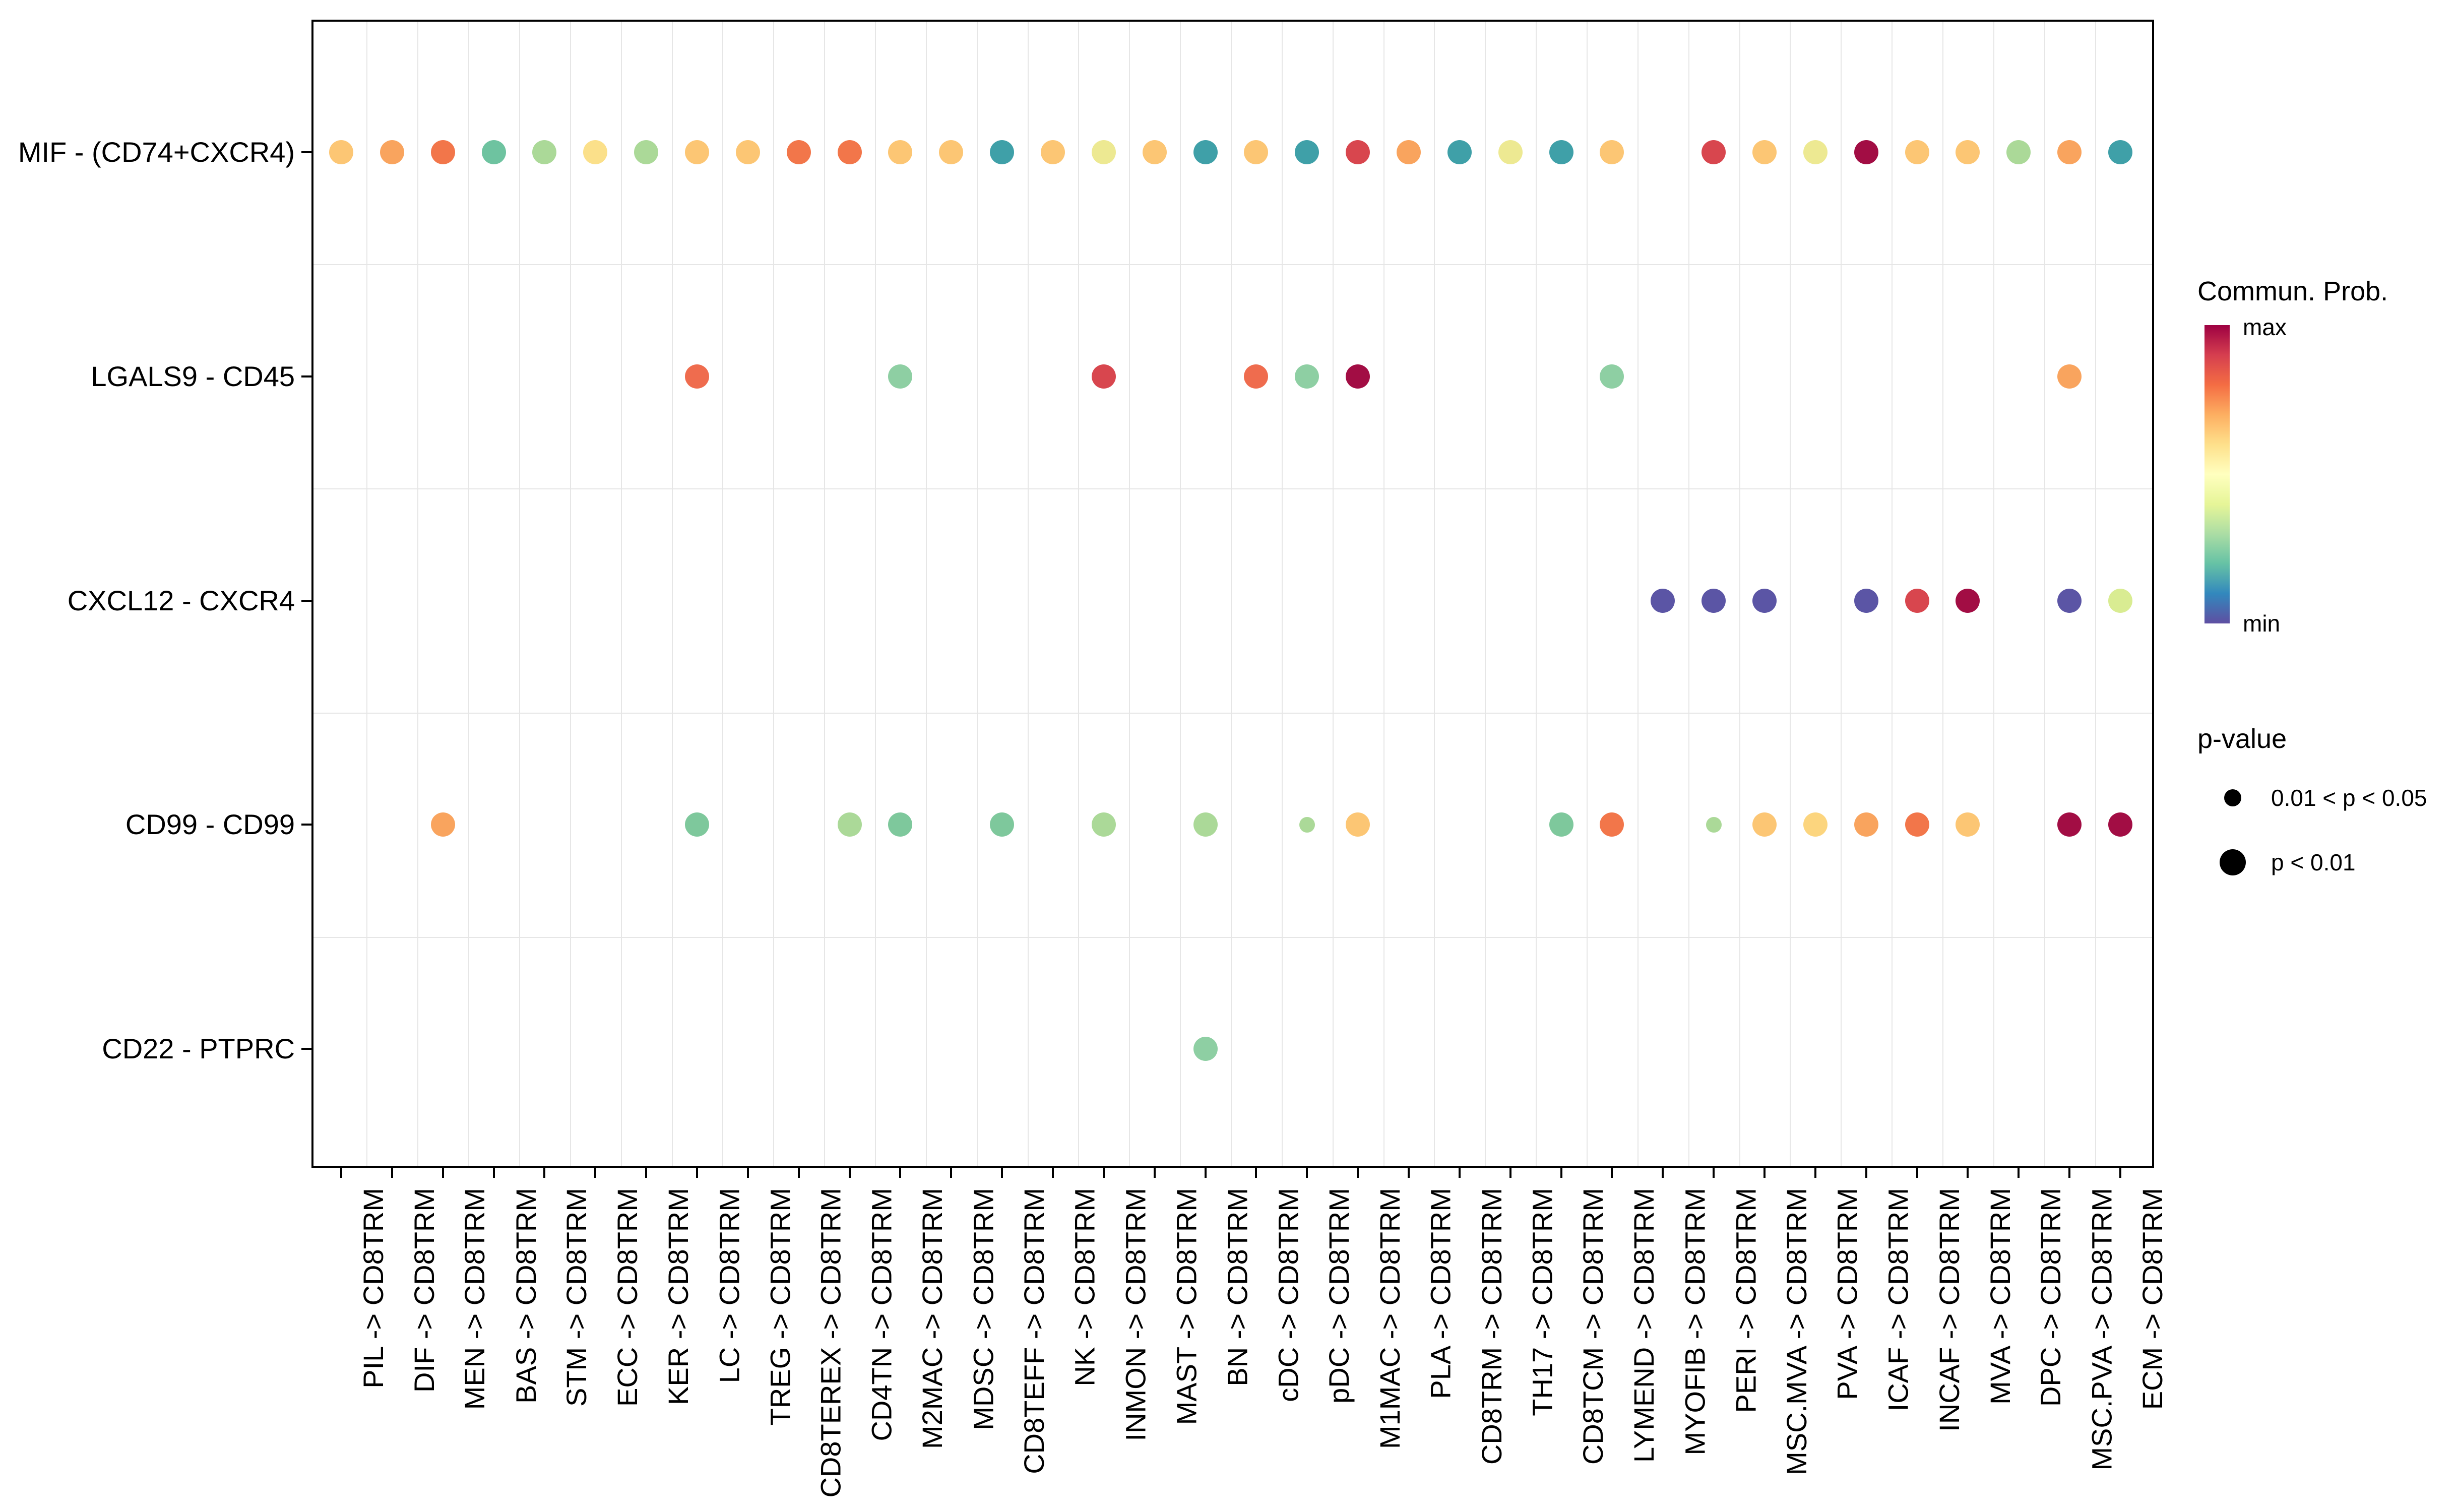 The width and height of the screenshot is (2457, 1512). What do you see at coordinates (678, 1297) in the screenshot?
I see `x-axis-label: KER -> CD8TRM` at bounding box center [678, 1297].